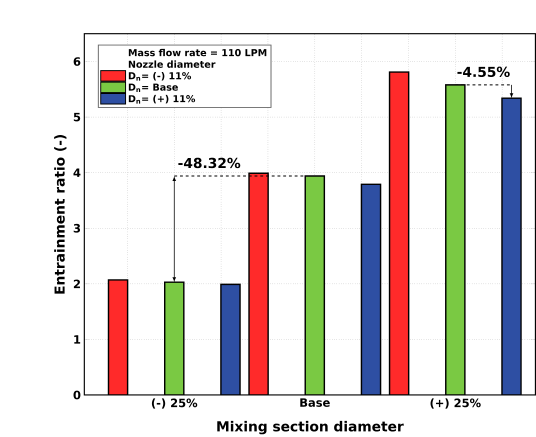 The width and height of the screenshot is (536, 437). Describe the element at coordinates (455, 403) in the screenshot. I see `x-tick-label: (+) 25%` at that location.